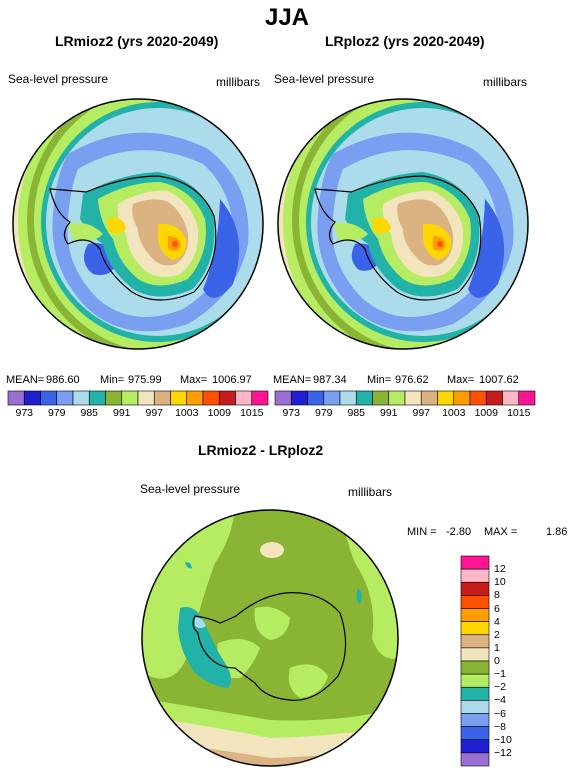 This screenshot has width=574, height=770. I want to click on panel-3-colorbar-ticks: 12 10 8 6 4 2 1 0 −1 −2 −4 −6 −8 −10 −12, so click(514, 661).